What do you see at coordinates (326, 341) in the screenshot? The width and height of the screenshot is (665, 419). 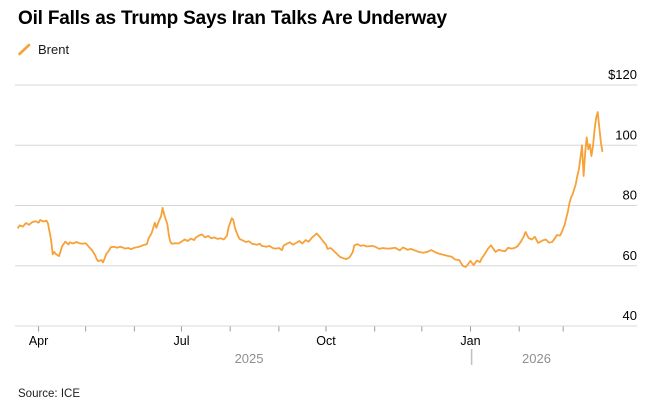 I see `x-axis-label: Oct` at bounding box center [326, 341].